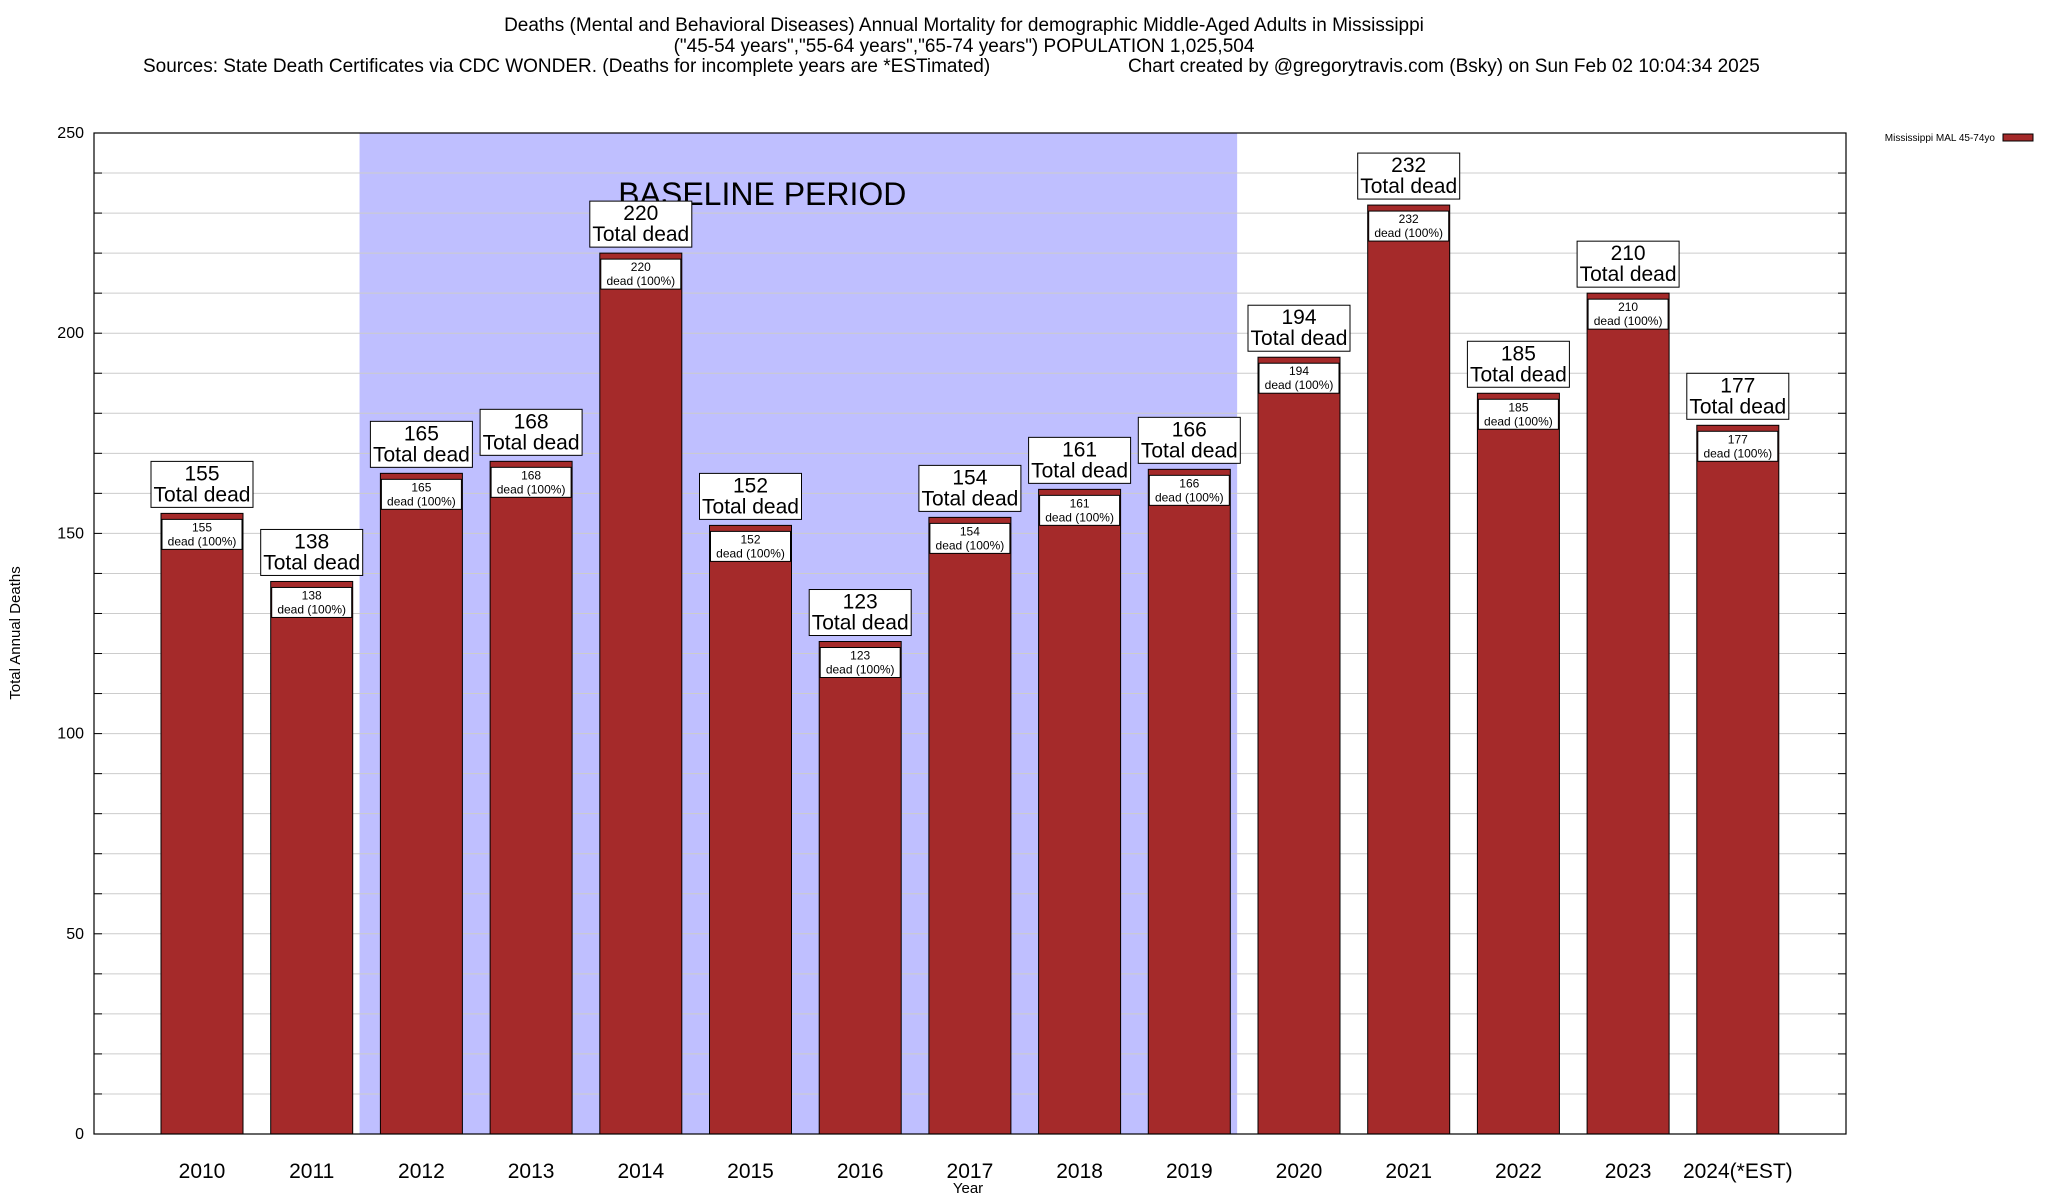 This screenshot has height=1200, width=2048. I want to click on x-category-label: 2017, so click(970, 1171).